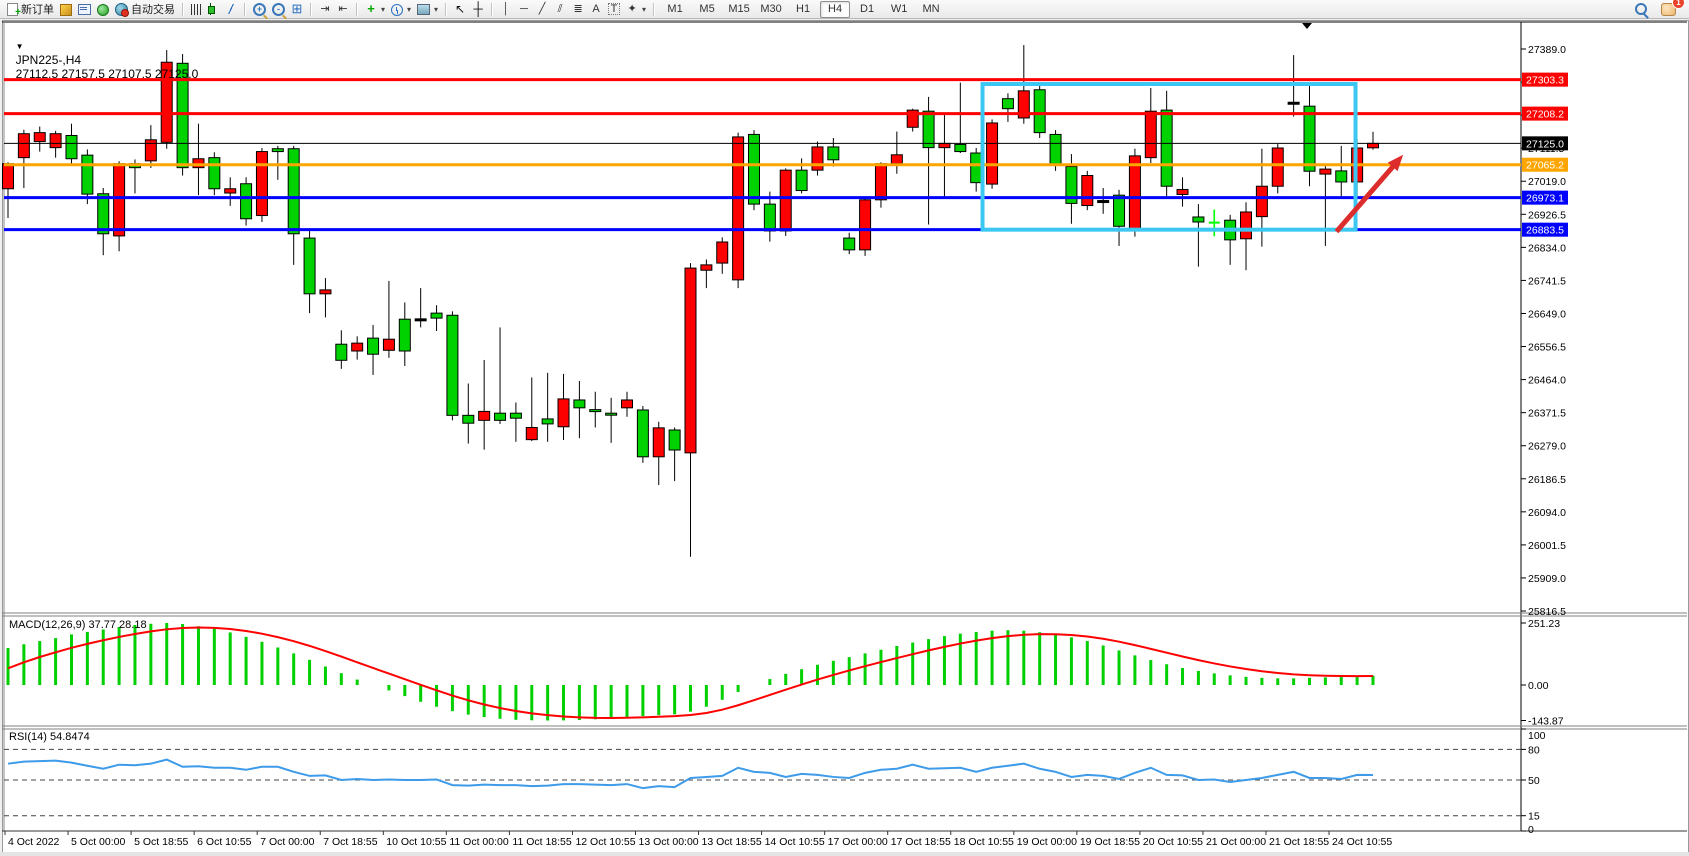 The image size is (1689, 856). I want to click on timeframe-D1: D1, so click(867, 9).